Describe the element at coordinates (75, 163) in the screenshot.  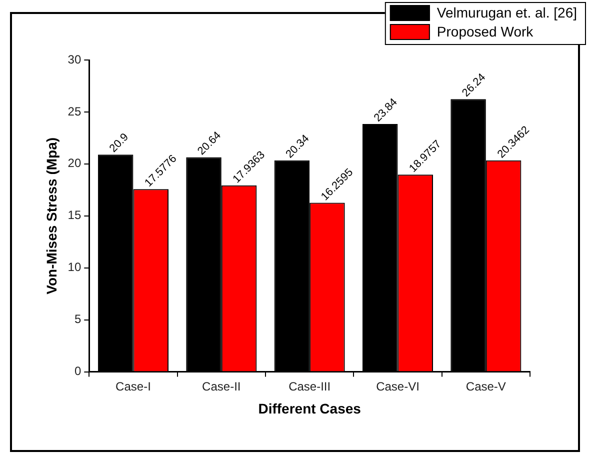
I see `y-tick-label: 20` at that location.